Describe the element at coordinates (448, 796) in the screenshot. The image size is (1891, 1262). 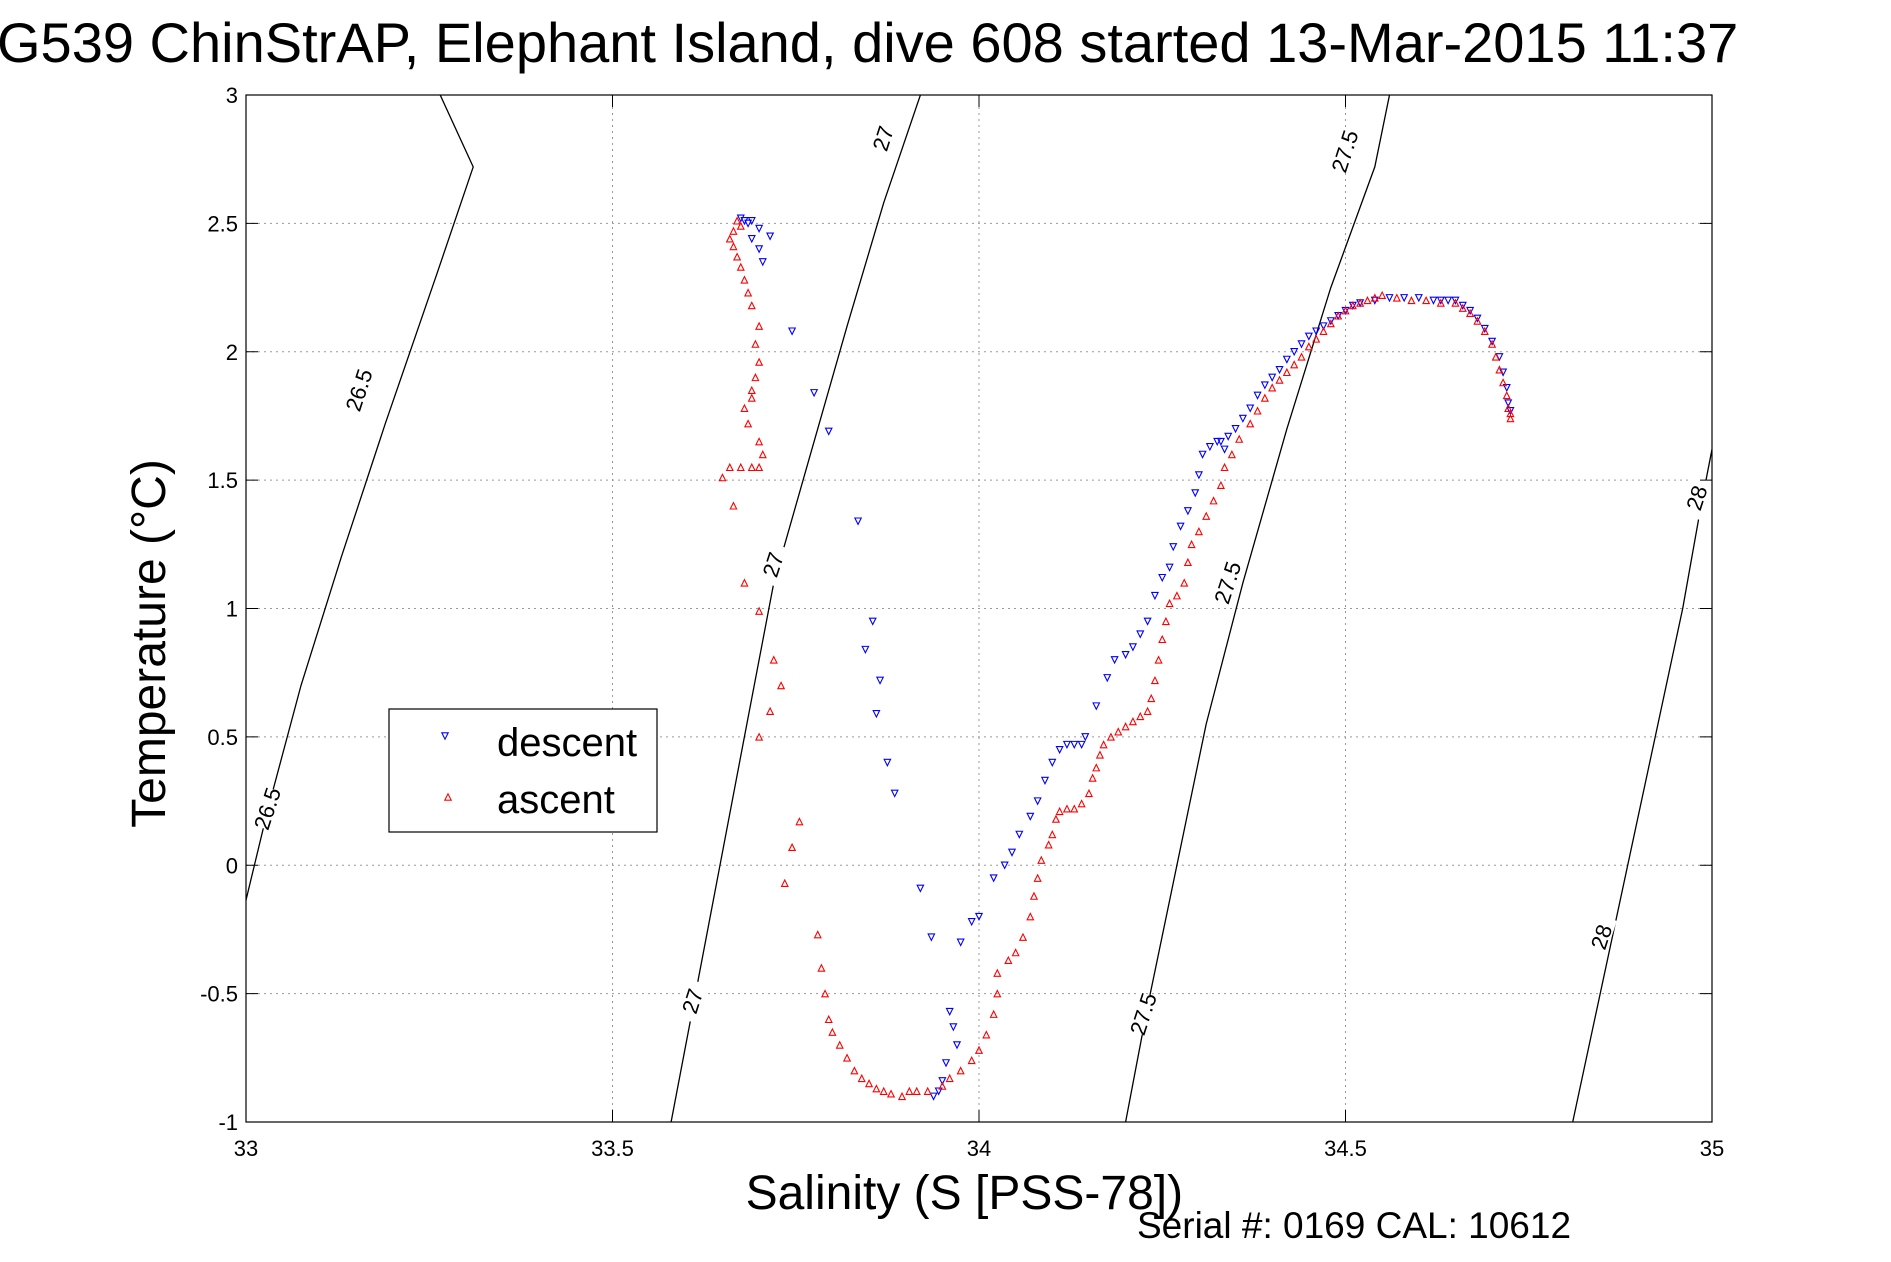
I see `legend-marker-ascent` at that location.